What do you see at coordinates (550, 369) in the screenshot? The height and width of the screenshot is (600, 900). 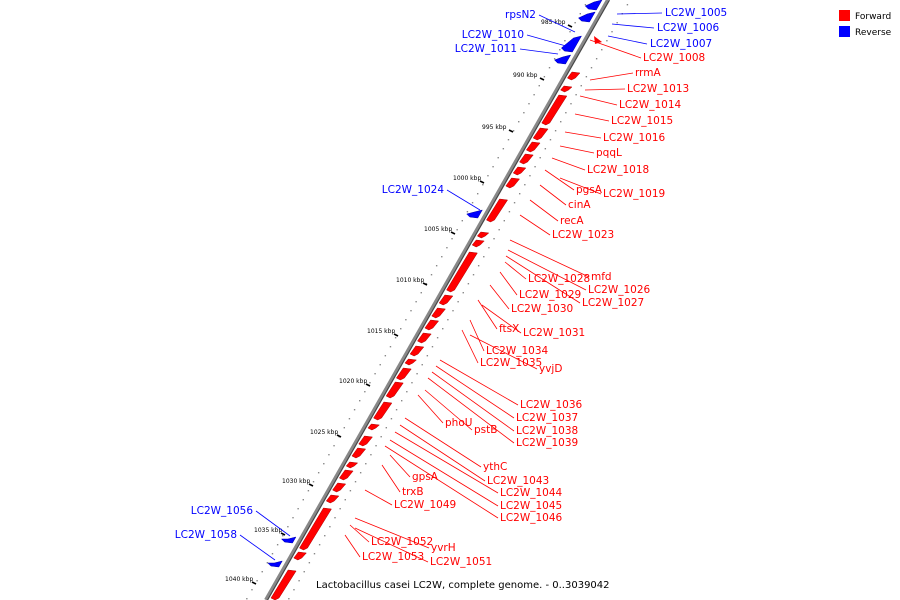 I see `forward-gene-label: yvjD` at bounding box center [550, 369].